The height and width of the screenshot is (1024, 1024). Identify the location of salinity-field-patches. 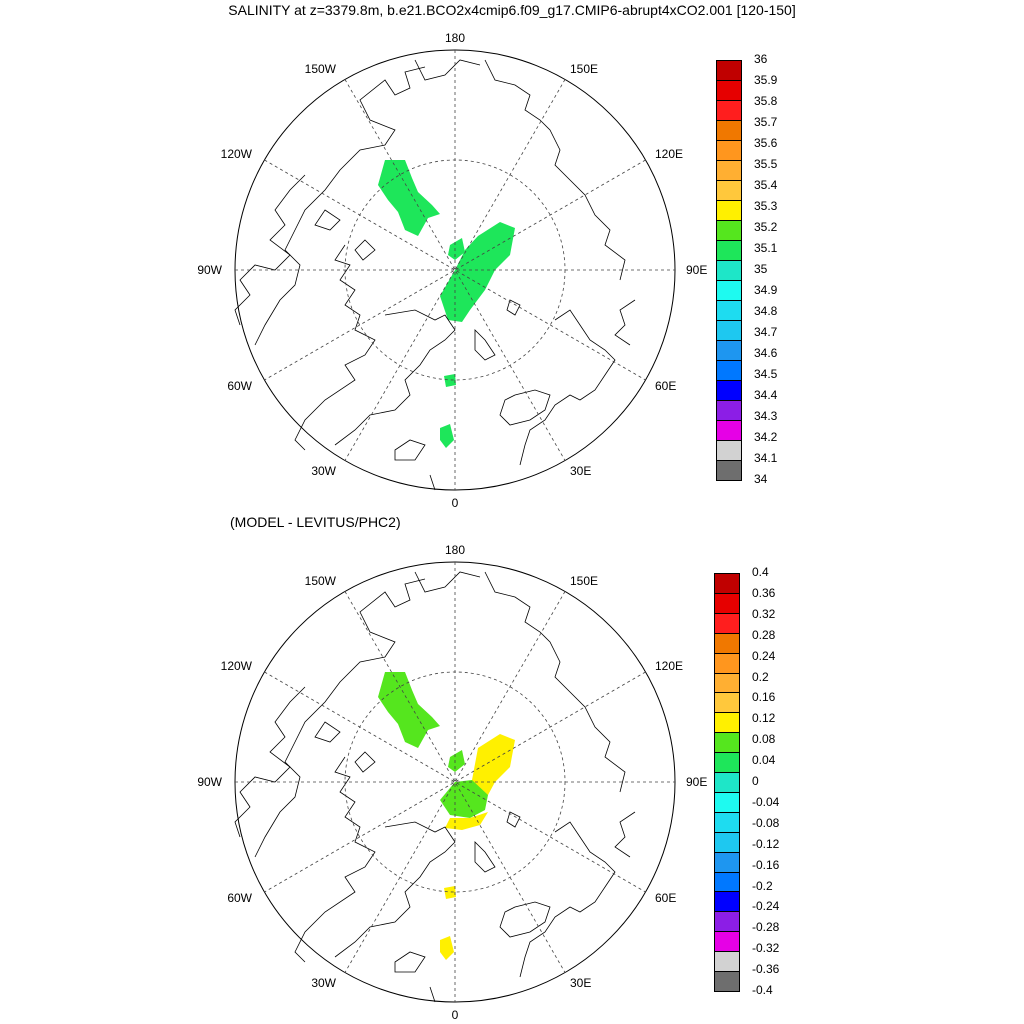
(446, 304).